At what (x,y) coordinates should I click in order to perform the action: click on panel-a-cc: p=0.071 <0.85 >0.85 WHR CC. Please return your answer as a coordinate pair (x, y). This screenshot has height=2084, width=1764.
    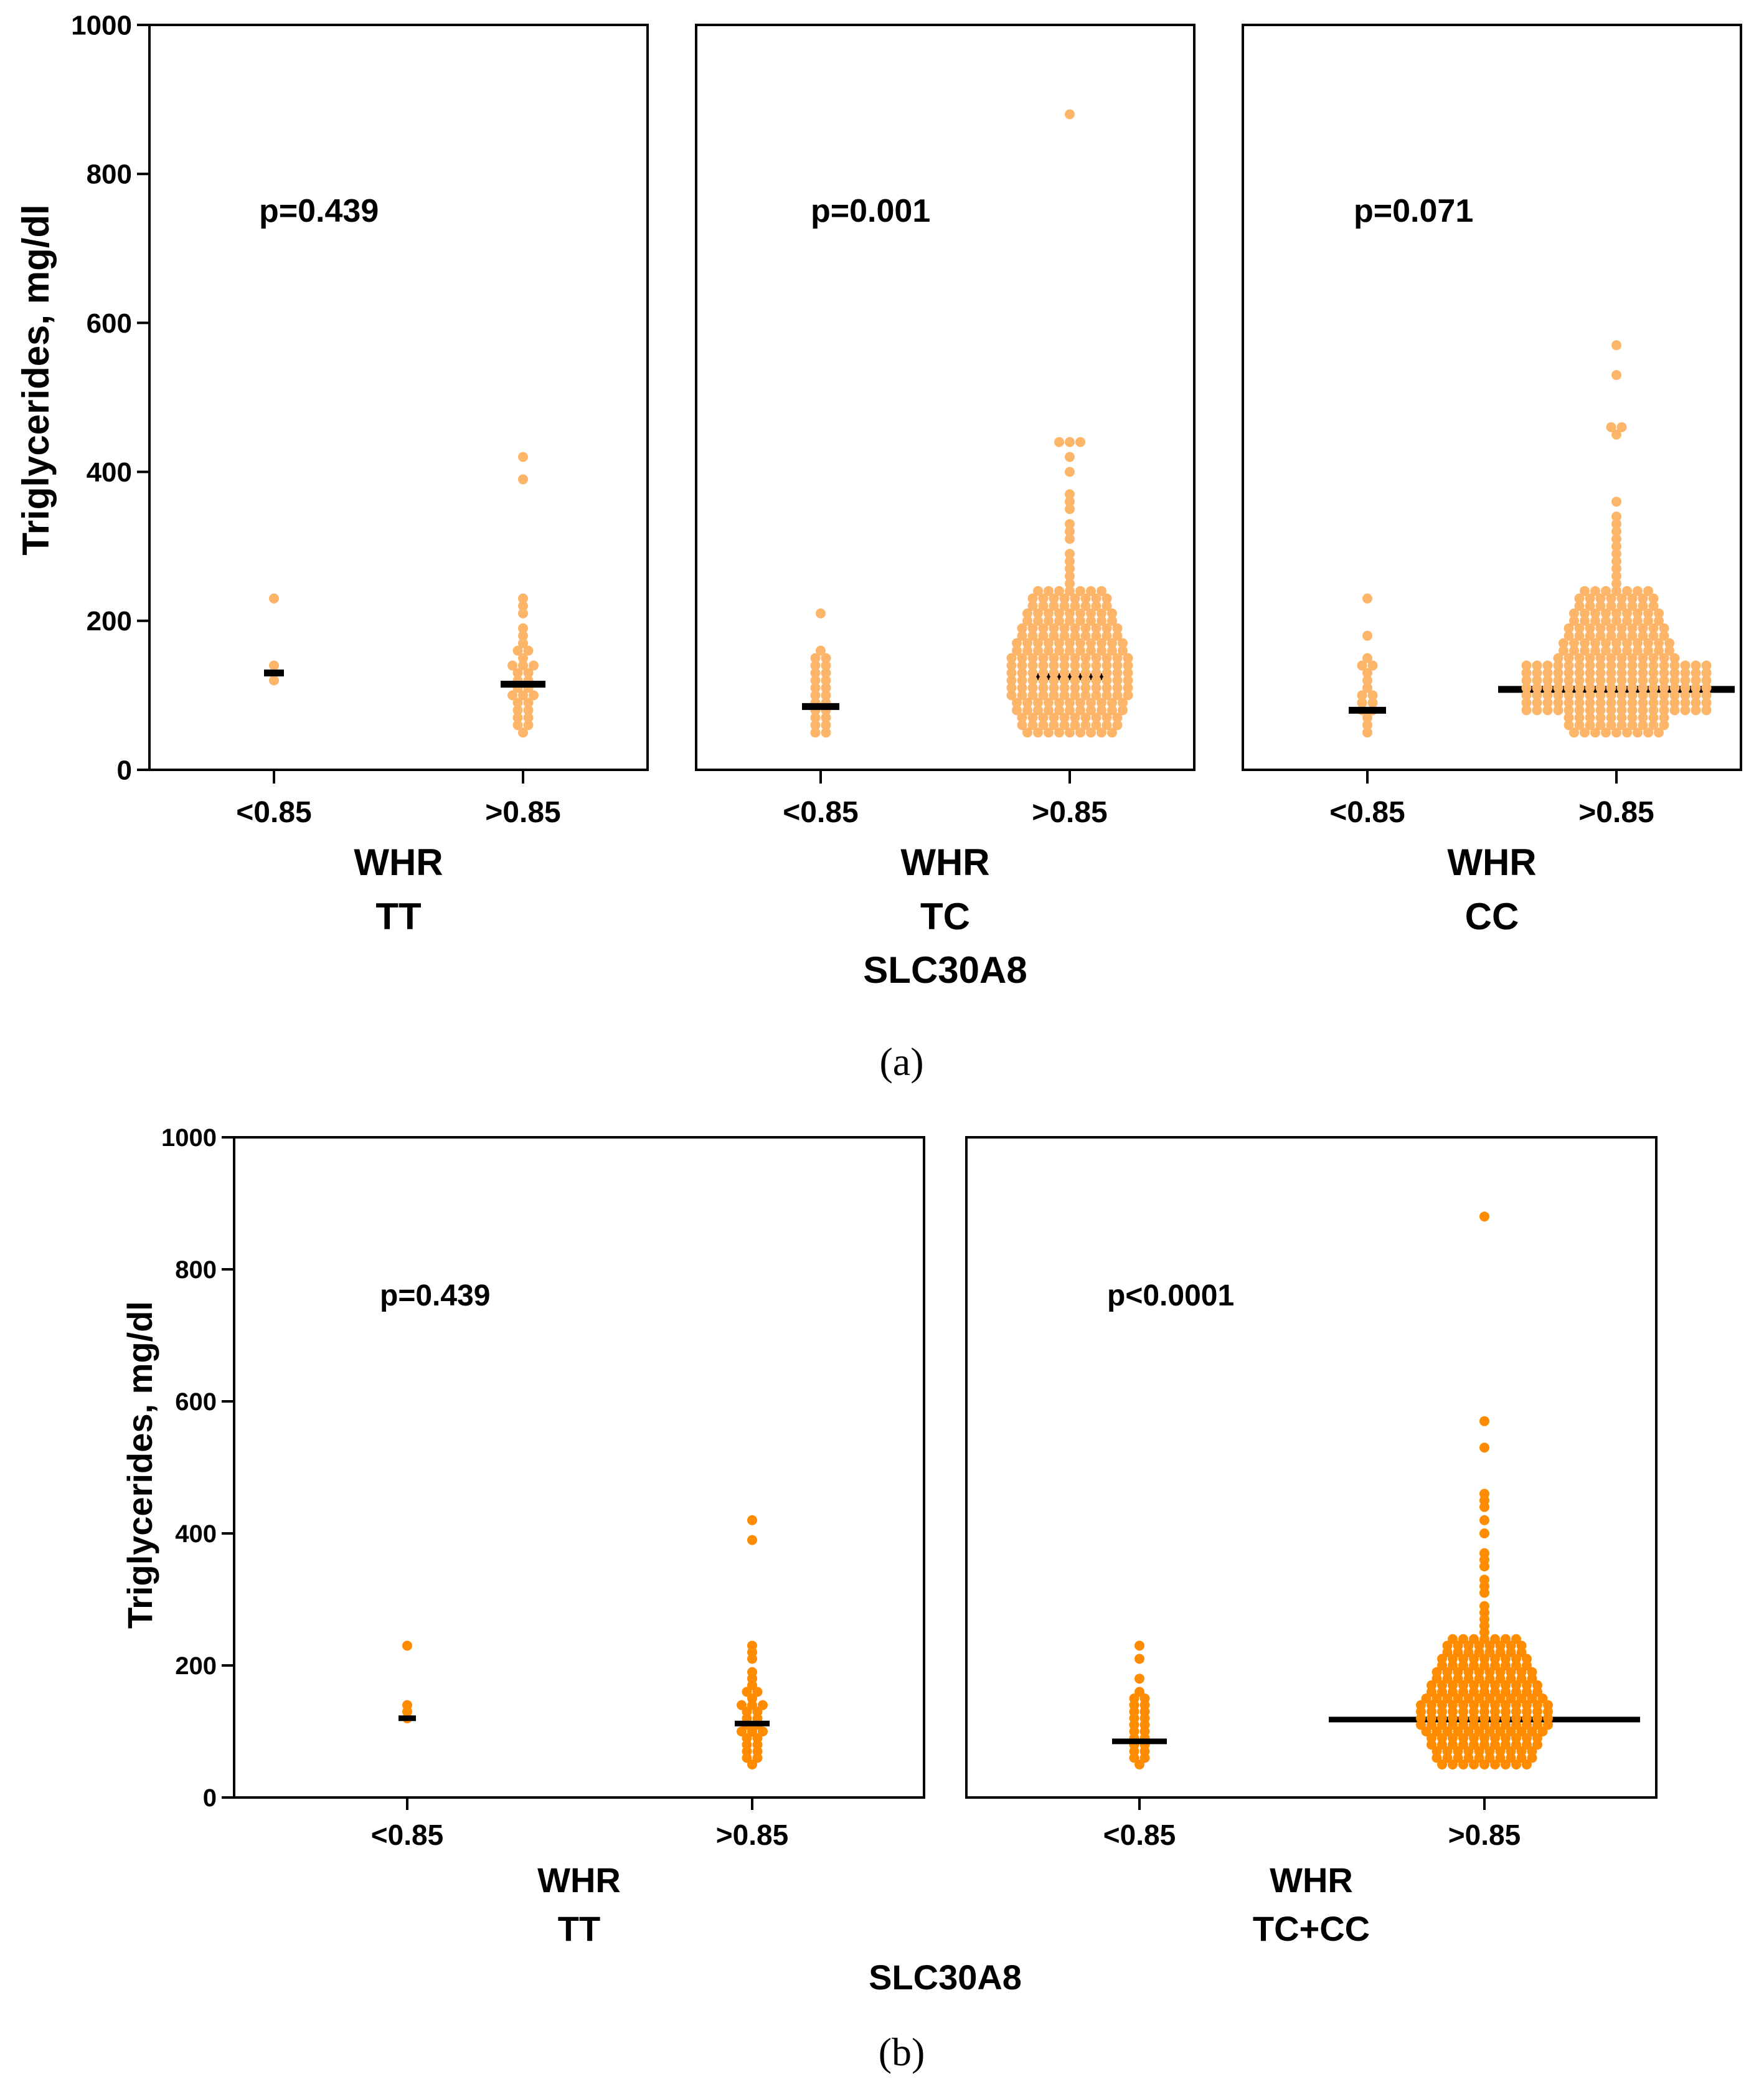
    Looking at the image, I should click on (1492, 480).